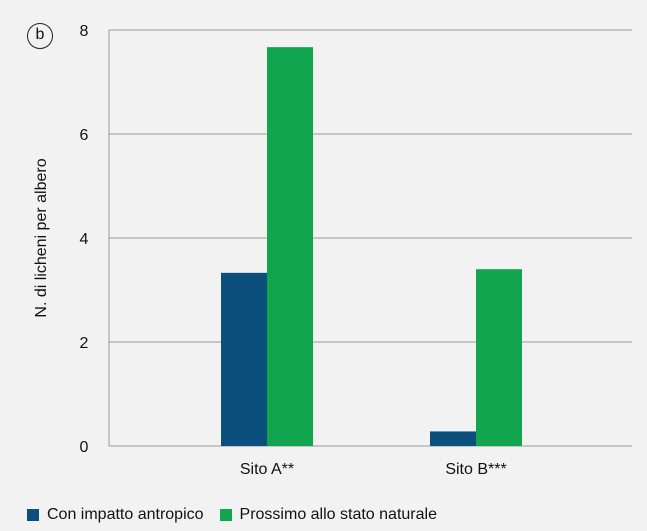 The height and width of the screenshot is (531, 647). Describe the element at coordinates (41, 237) in the screenshot. I see `y-axis-label: N. di licheni per albero` at that location.